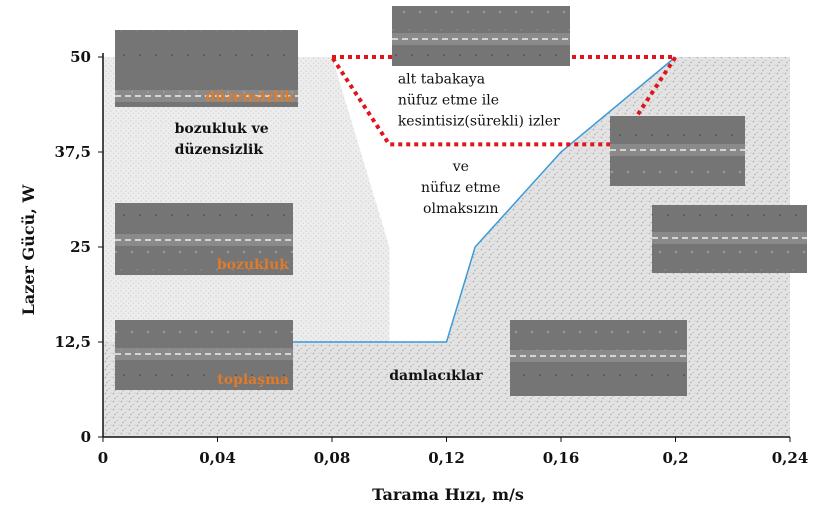 This screenshot has height=512, width=814. I want to click on x-tick-label: 0,2, so click(675, 458).